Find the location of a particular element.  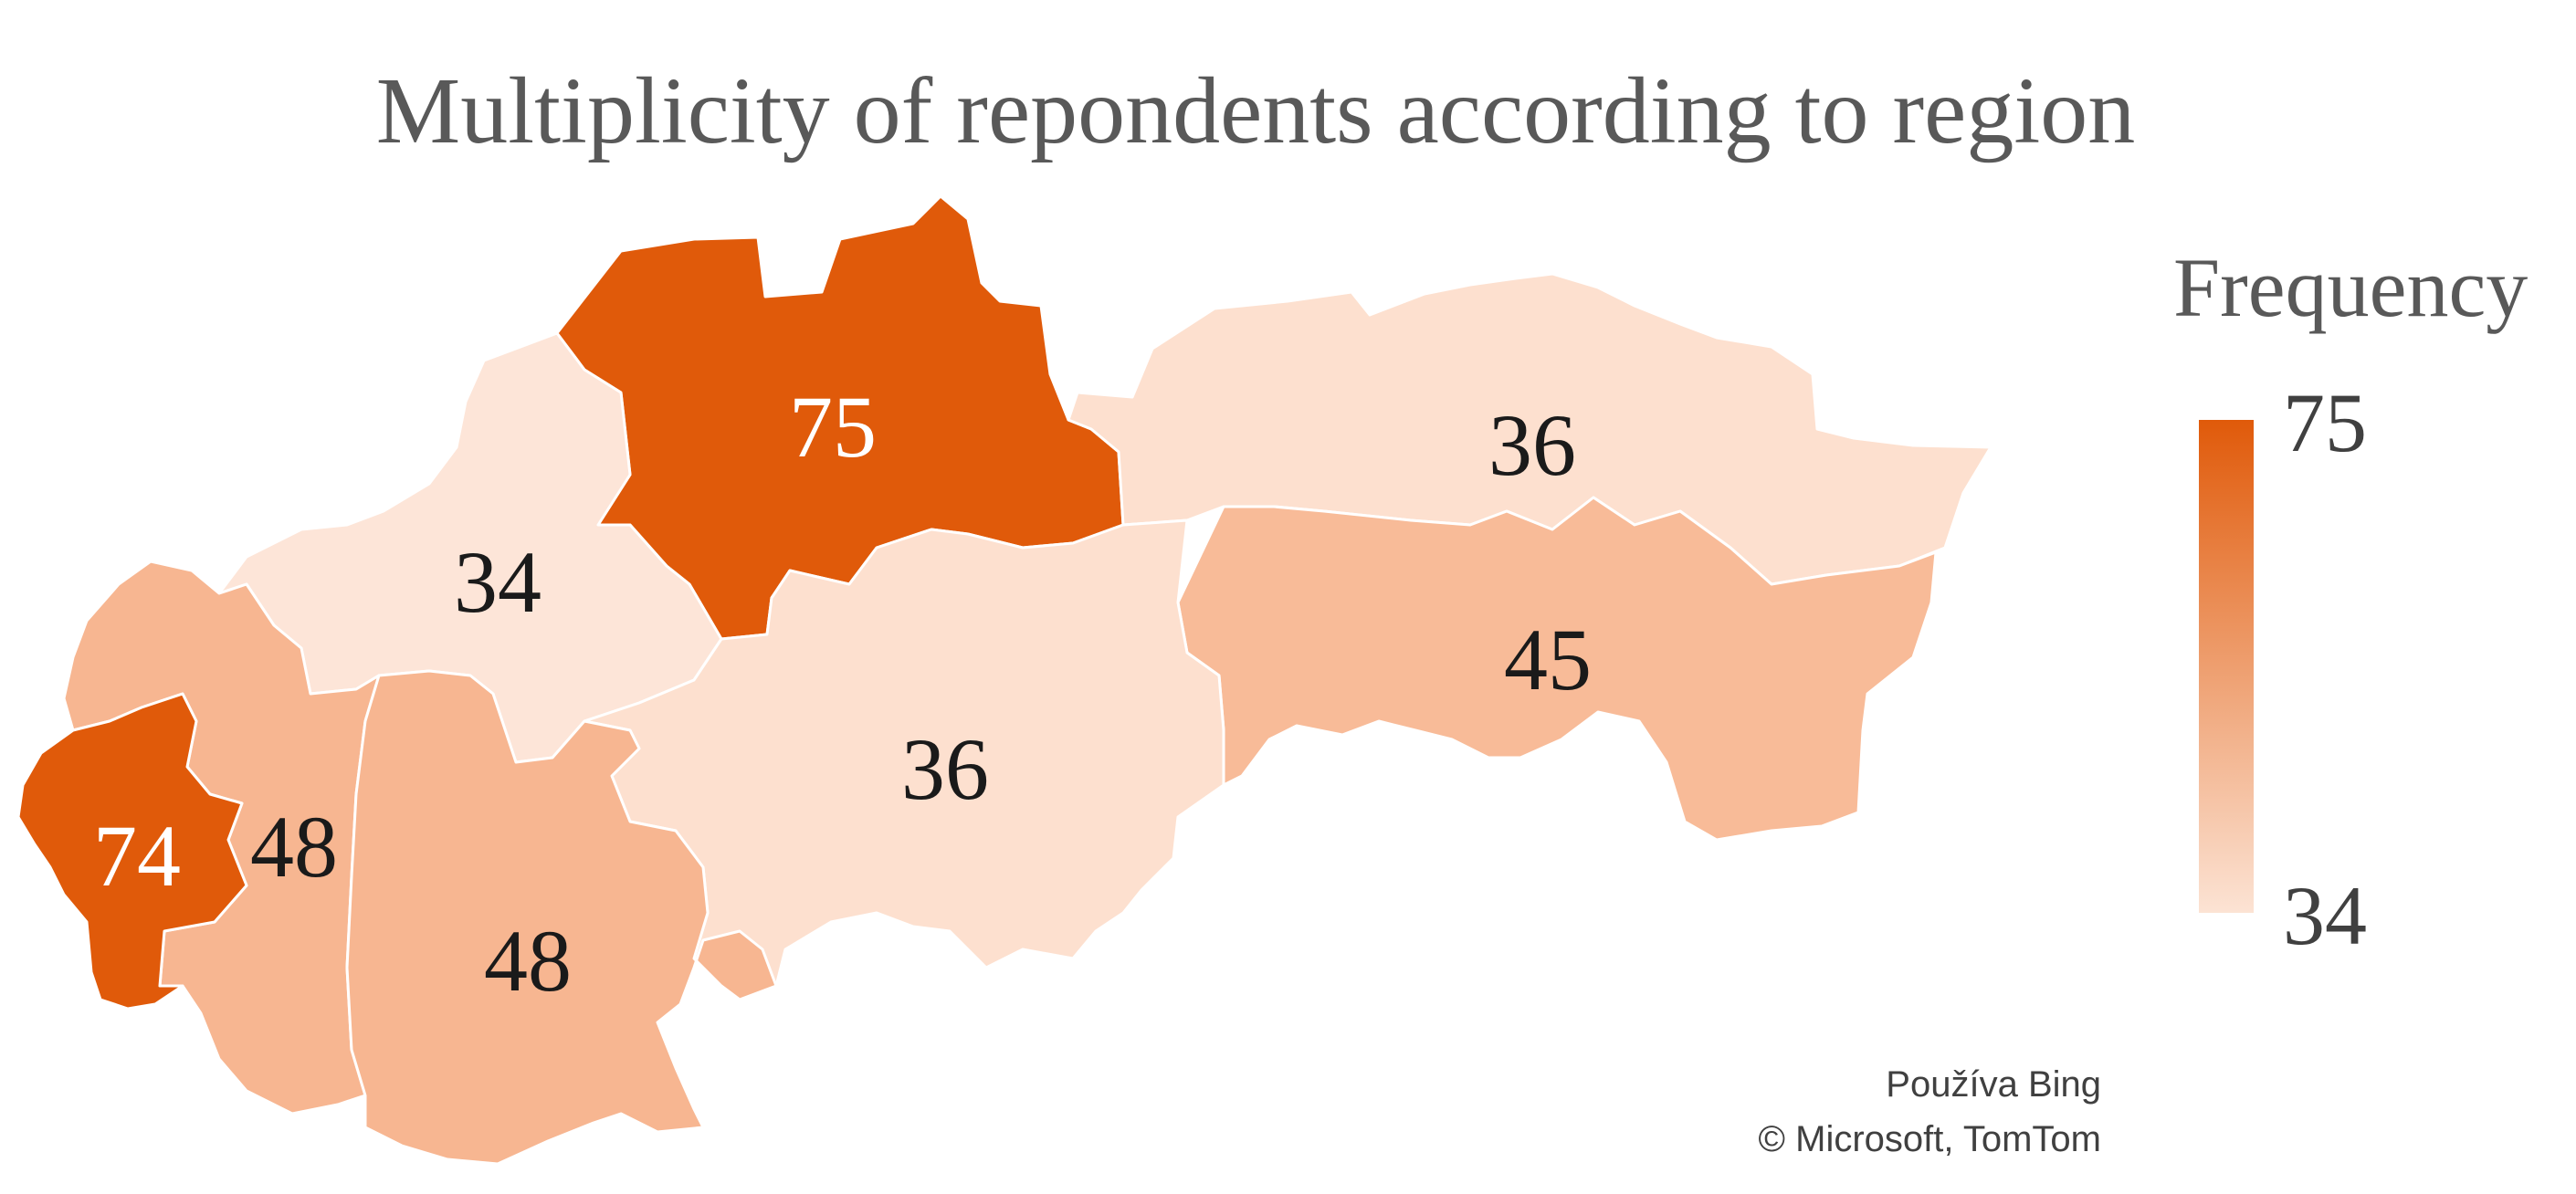

region-bratislava is located at coordinates (132, 851).